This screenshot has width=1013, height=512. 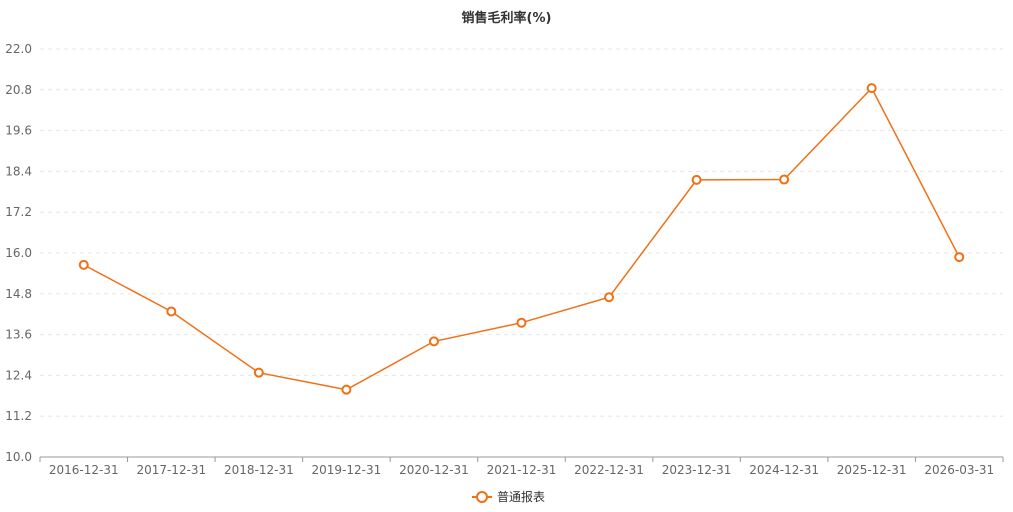 What do you see at coordinates (18, 253) in the screenshot?
I see `y-tick-label: 16.0` at bounding box center [18, 253].